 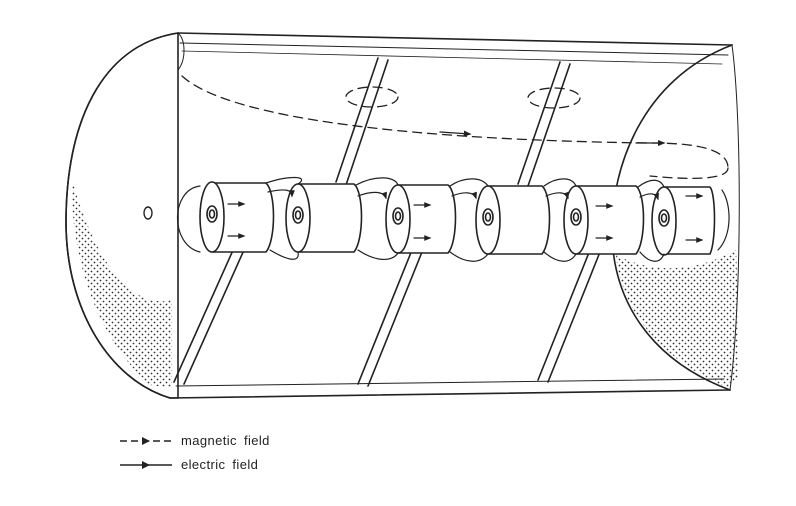 What do you see at coordinates (148, 213) in the screenshot?
I see `left-end-hole` at bounding box center [148, 213].